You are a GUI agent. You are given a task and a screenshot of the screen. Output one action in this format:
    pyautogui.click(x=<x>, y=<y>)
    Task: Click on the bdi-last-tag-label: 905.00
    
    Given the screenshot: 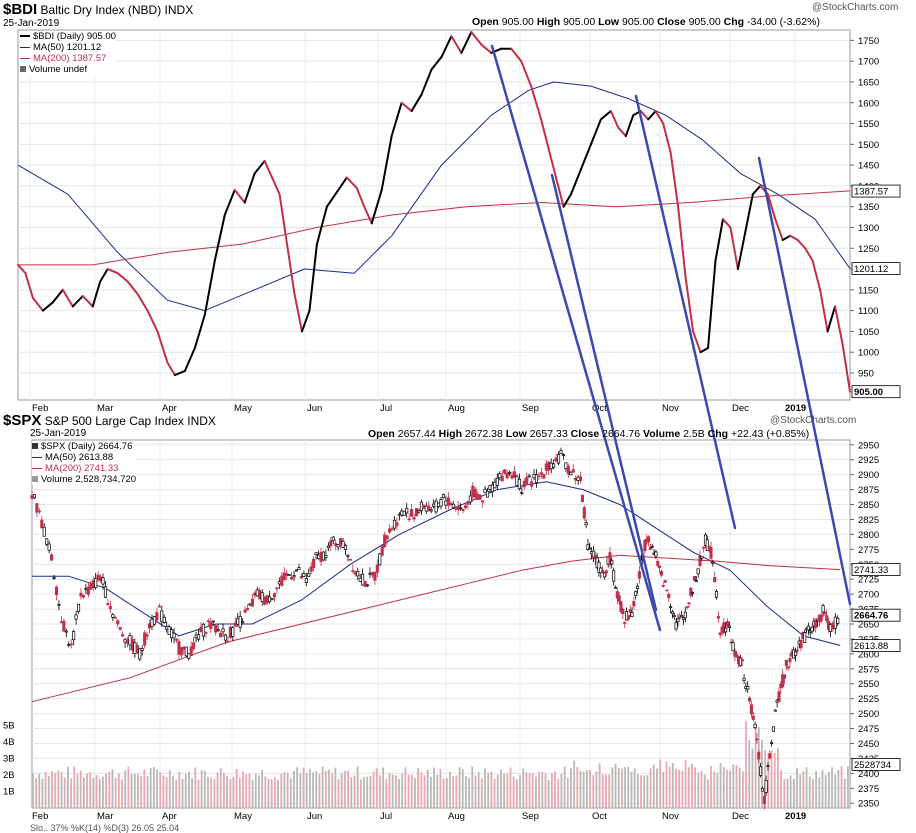 What is the action you would take?
    pyautogui.click(x=868, y=392)
    